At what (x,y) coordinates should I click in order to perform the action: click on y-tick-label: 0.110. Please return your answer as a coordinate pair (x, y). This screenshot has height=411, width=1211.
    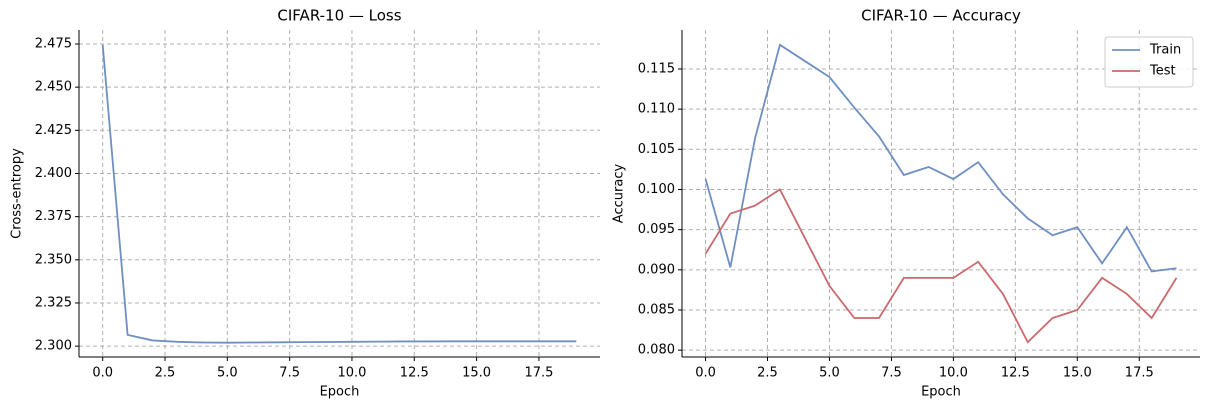
    Looking at the image, I should click on (656, 109).